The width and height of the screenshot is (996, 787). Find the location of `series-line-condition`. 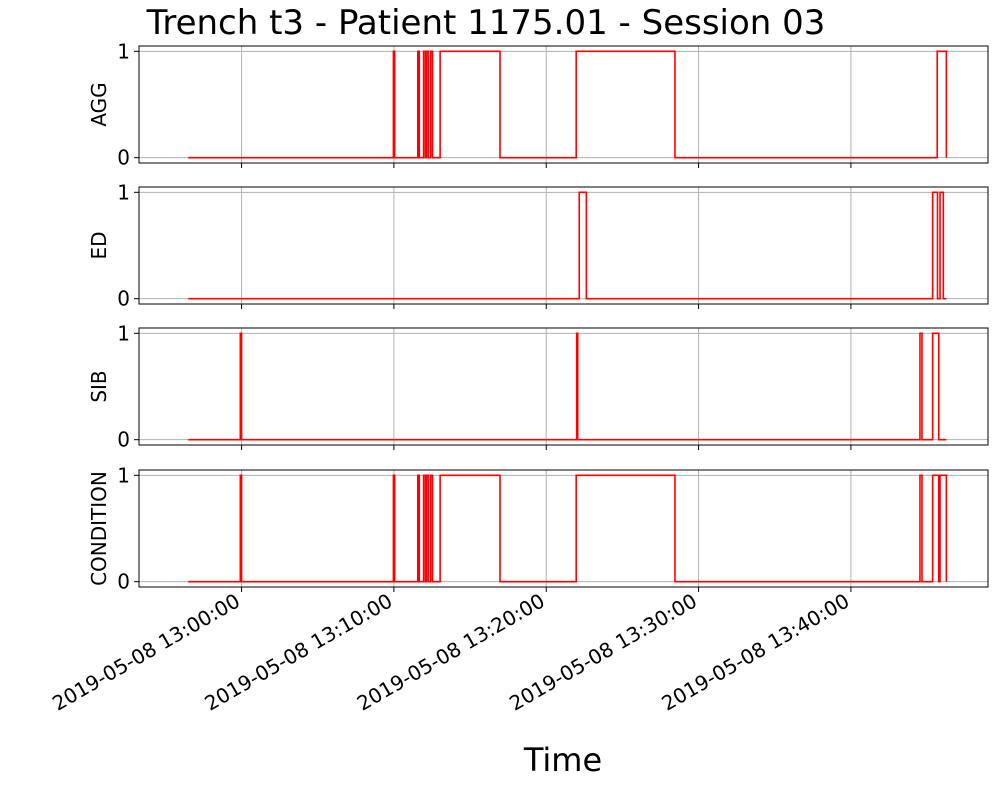

series-line-condition is located at coordinates (568, 528).